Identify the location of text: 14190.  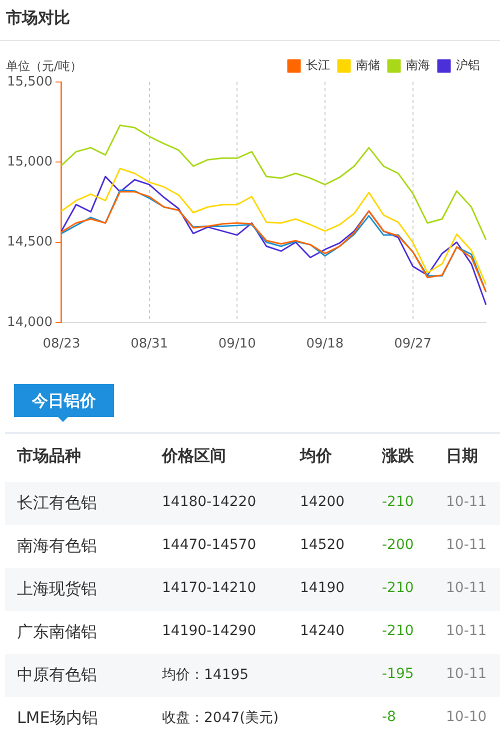
(322, 588).